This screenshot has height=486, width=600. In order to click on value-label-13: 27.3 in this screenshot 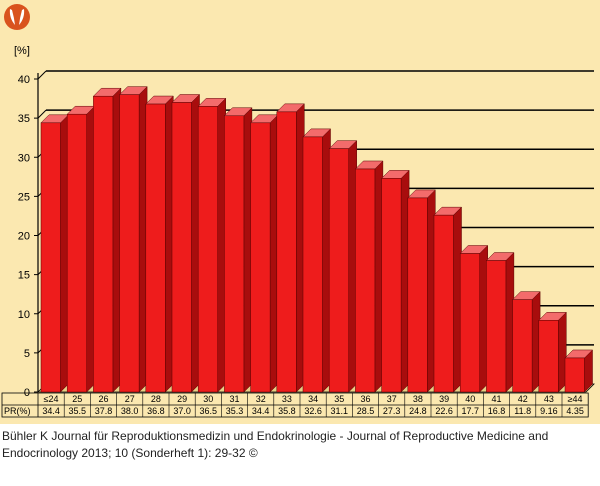, I will do `click(392, 411)`.